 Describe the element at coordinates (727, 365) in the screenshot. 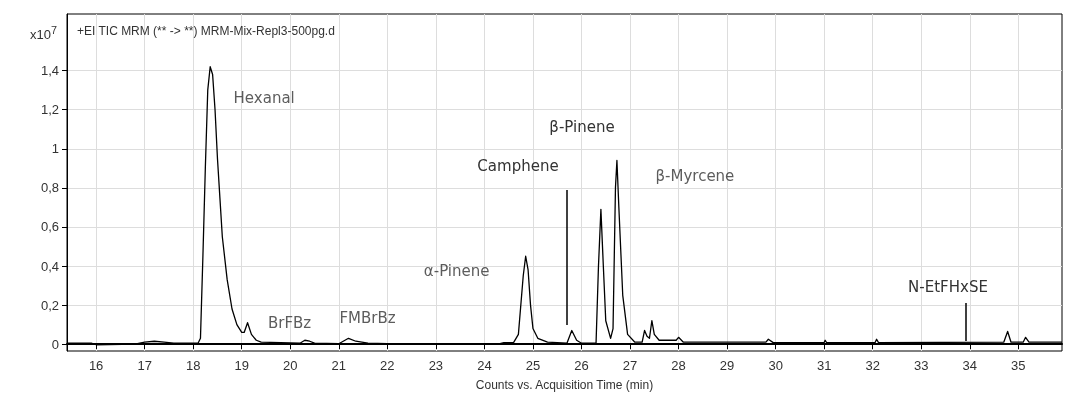

I see `x-tick-label: 29` at that location.